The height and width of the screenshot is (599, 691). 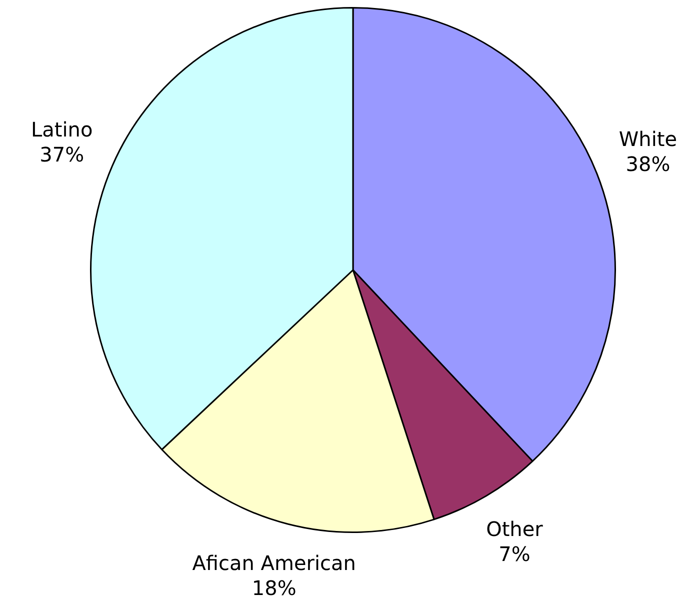 I want to click on slice-label: Other, so click(x=515, y=528).